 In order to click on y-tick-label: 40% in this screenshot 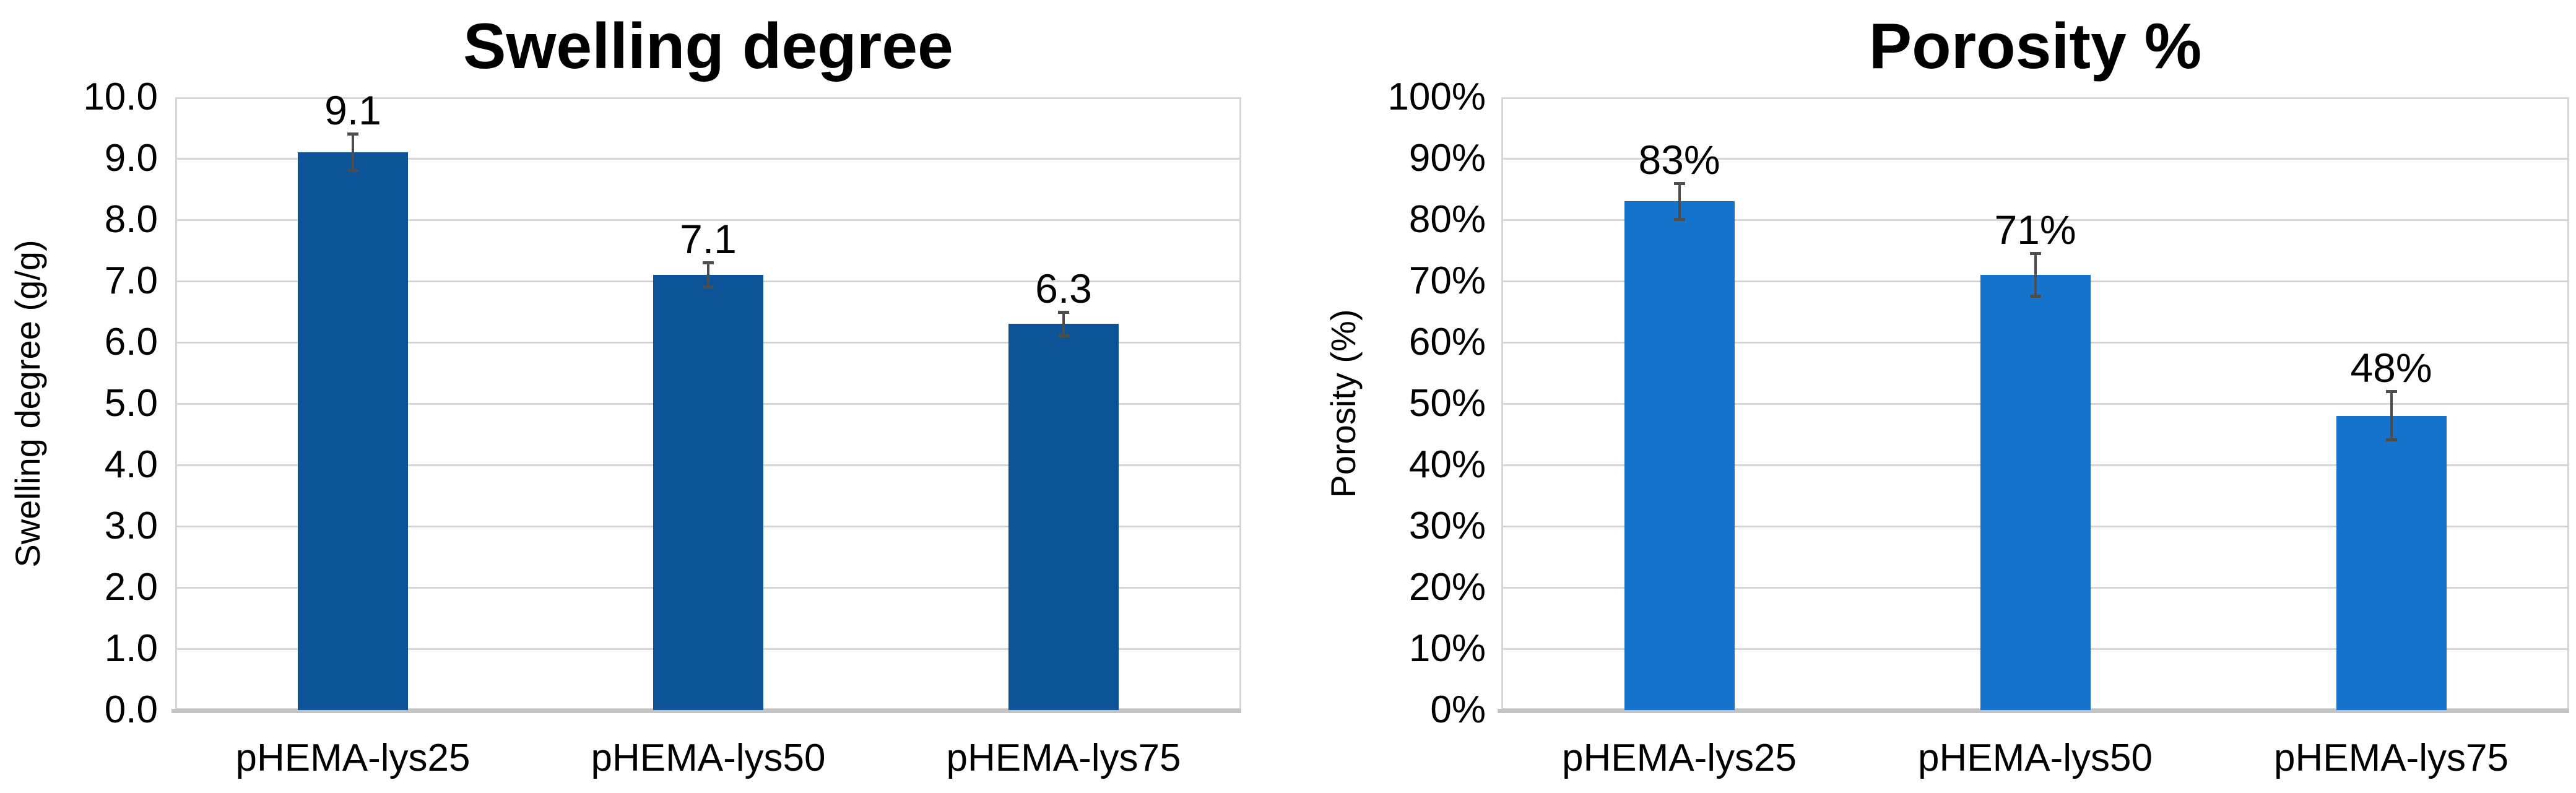, I will do `click(1447, 464)`.